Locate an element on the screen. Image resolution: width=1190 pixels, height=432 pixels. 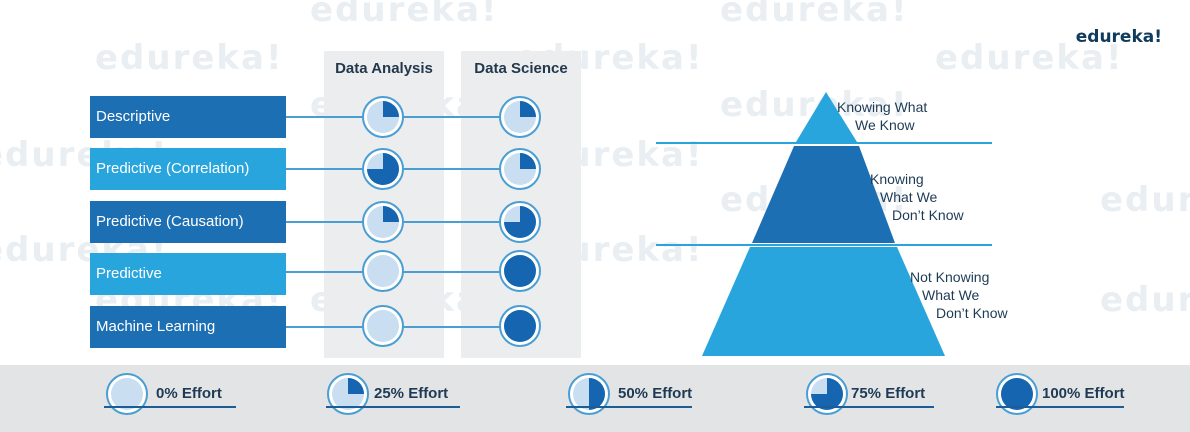
legend-label: 100% Effort is located at coordinates (1083, 393).